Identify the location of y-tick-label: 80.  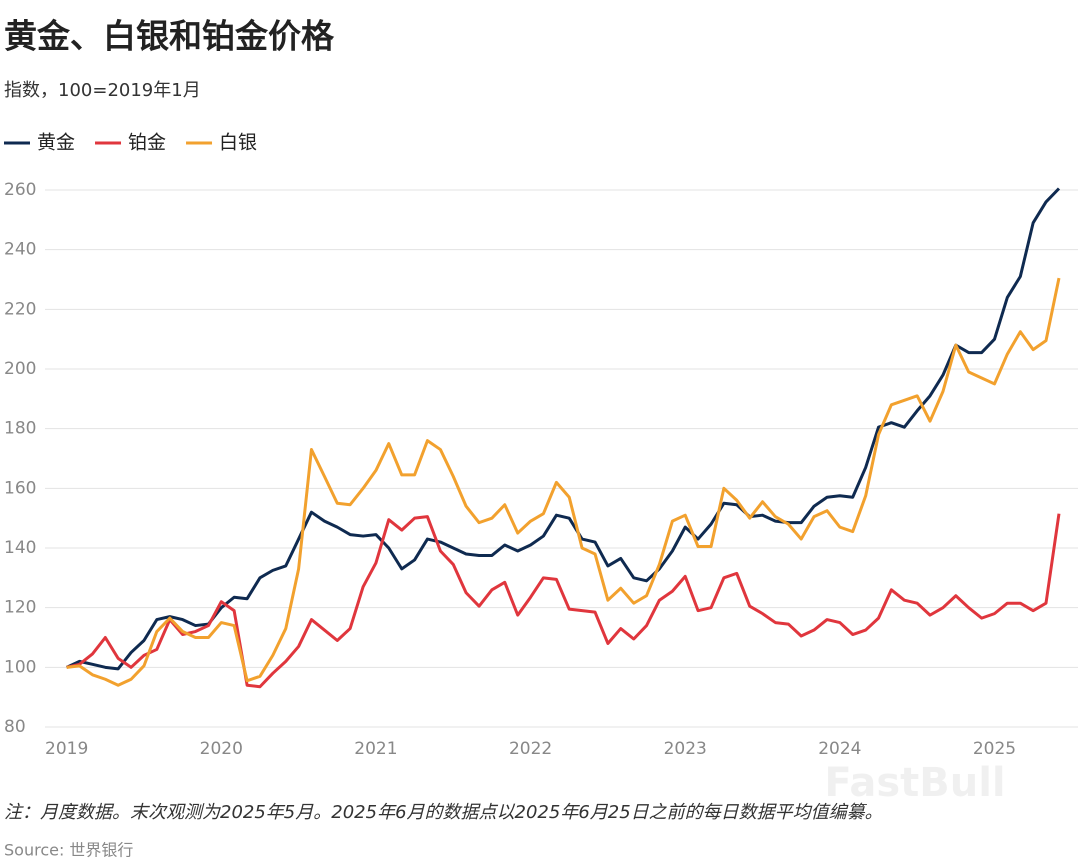
(15, 727).